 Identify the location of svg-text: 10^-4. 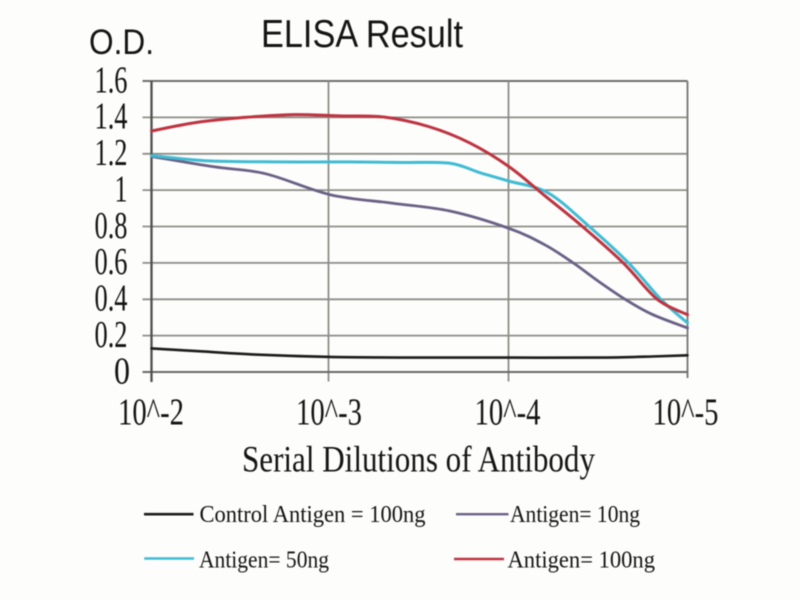
(508, 413).